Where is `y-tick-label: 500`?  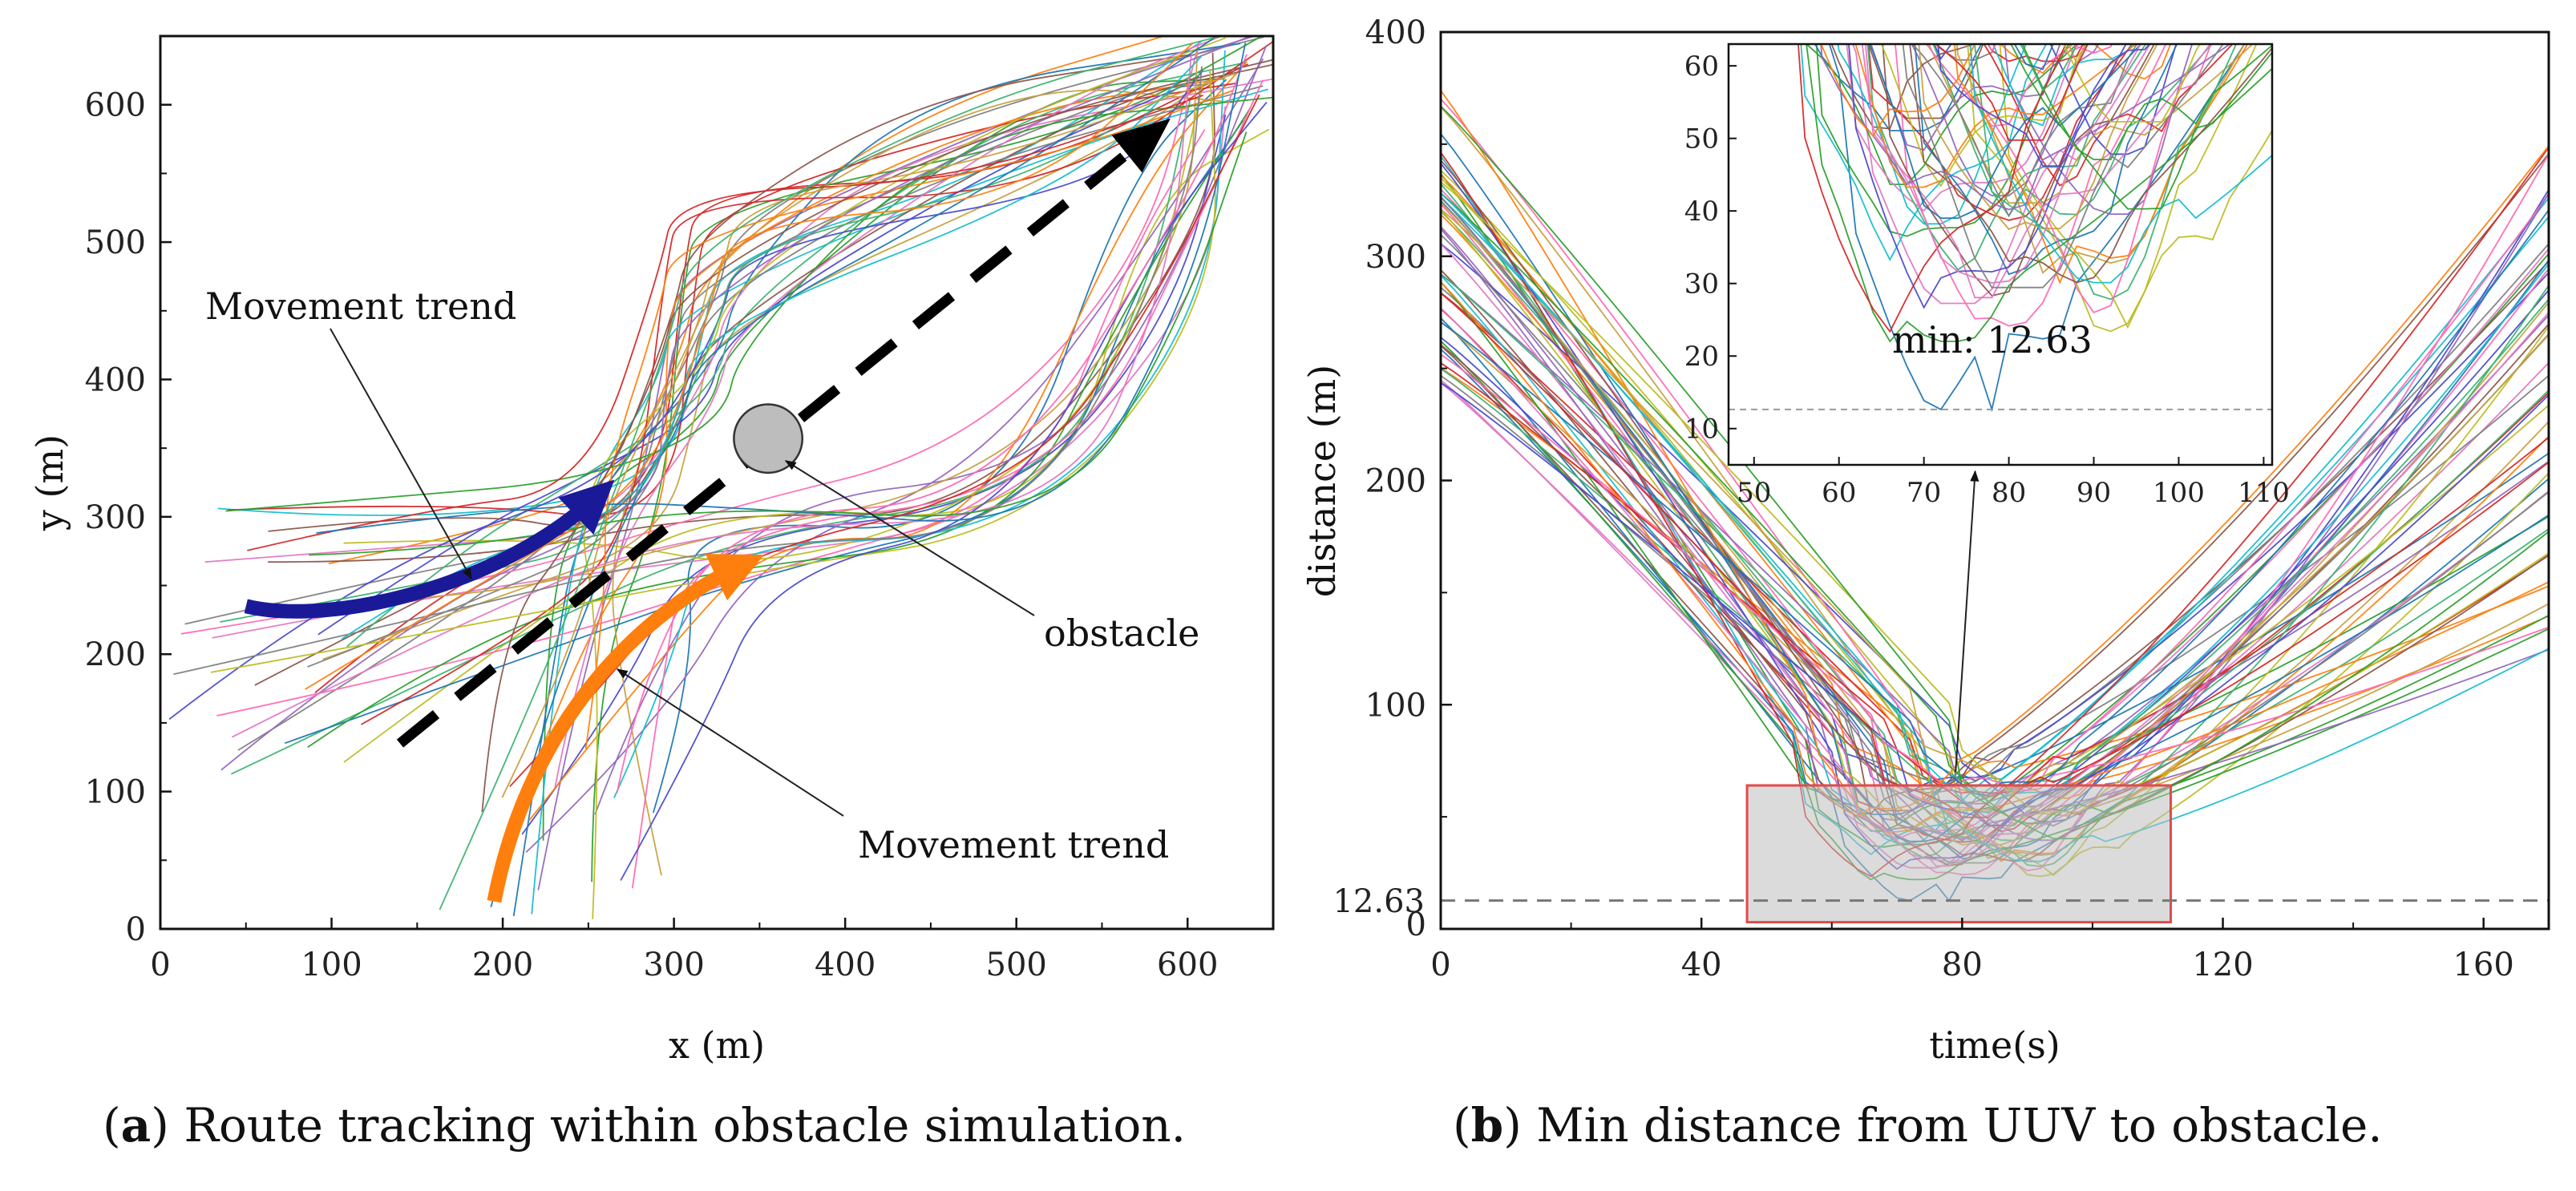 y-tick-label: 500 is located at coordinates (115, 242).